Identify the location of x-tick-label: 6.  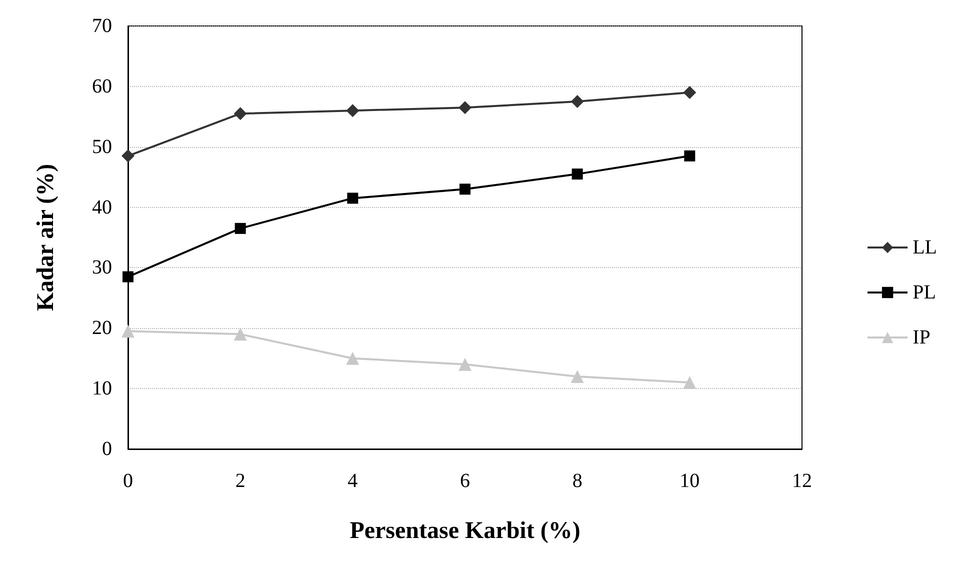
(465, 481).